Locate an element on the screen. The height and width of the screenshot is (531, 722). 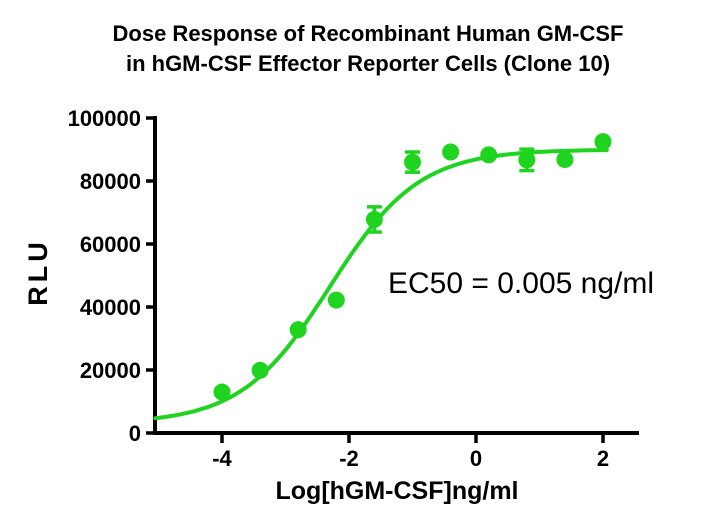
x-tick-label: -4 is located at coordinates (222, 458).